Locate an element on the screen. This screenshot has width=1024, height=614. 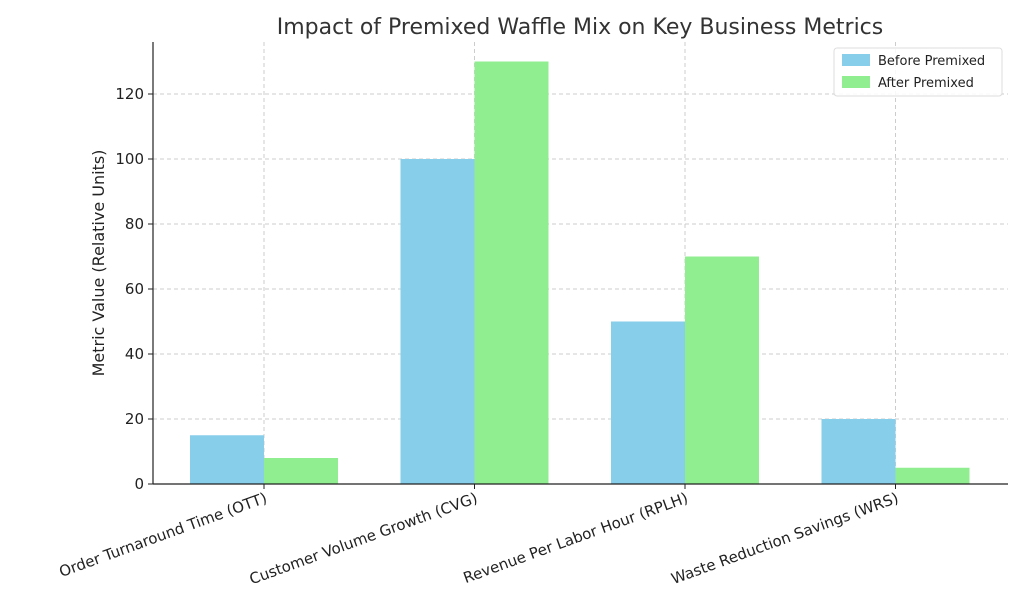
y-tick-label: 100 is located at coordinates (129, 159).